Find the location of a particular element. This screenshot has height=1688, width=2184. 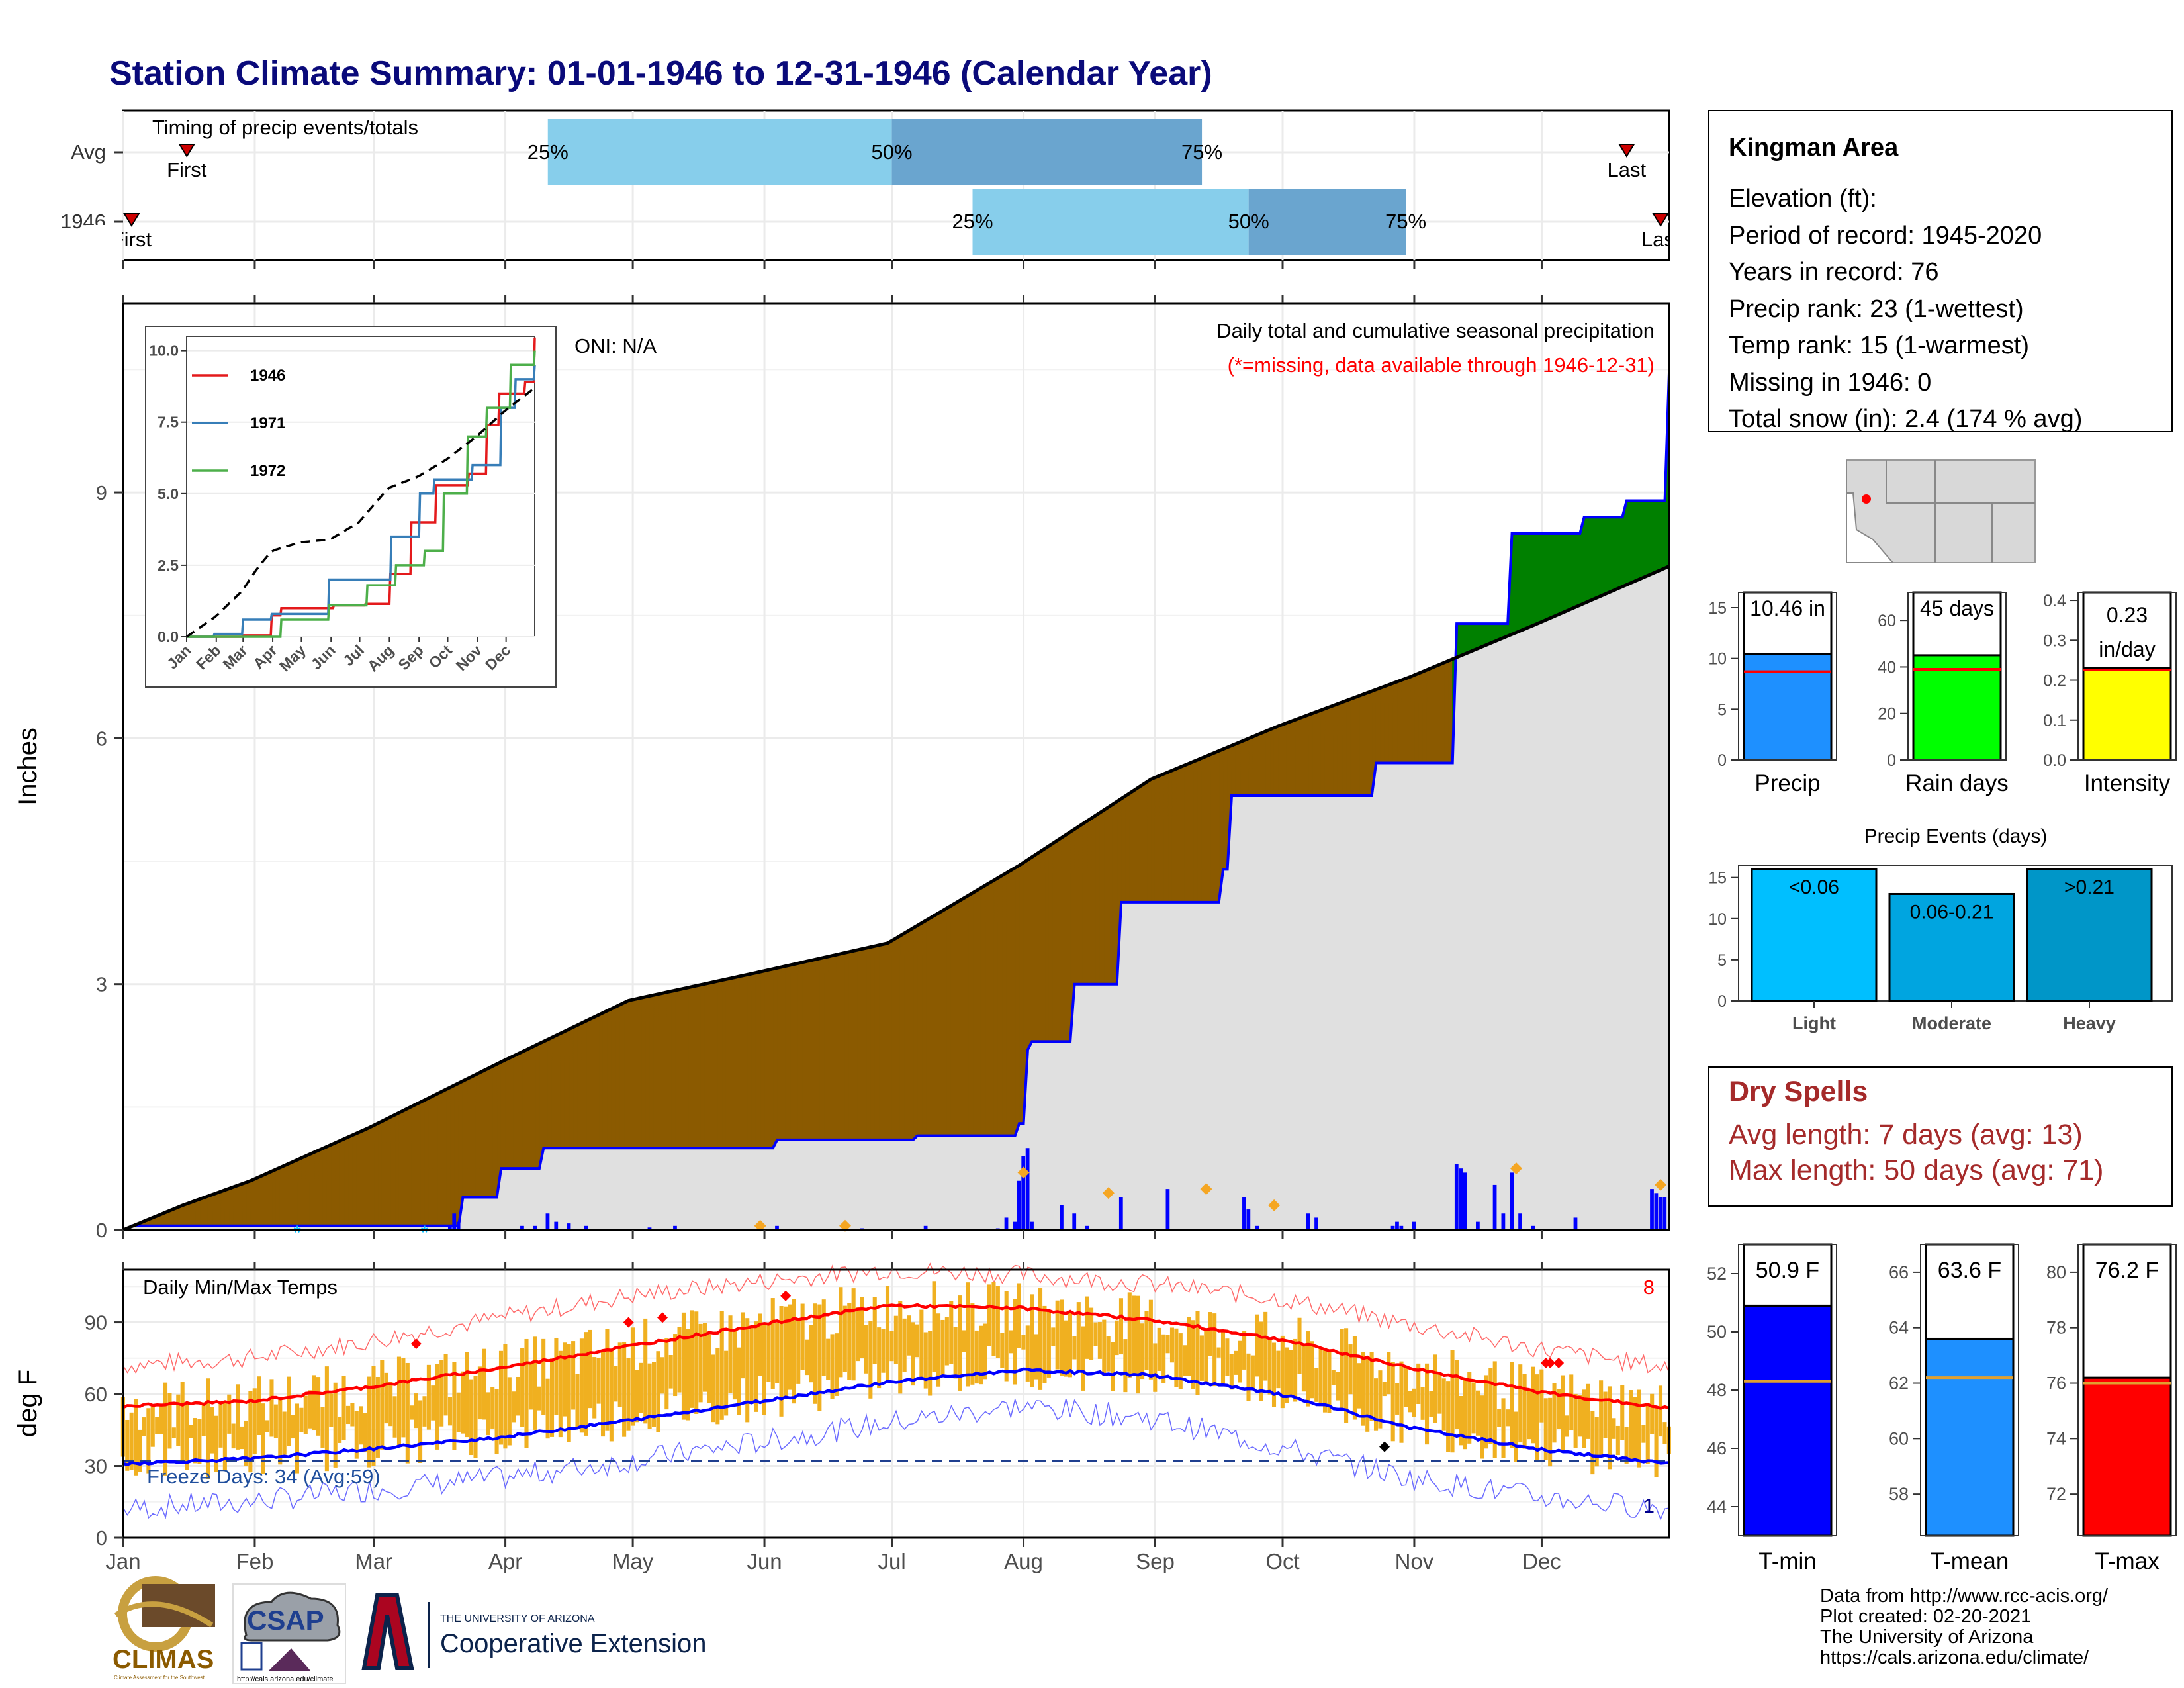

timing-q25-label: 25% is located at coordinates (548, 152).